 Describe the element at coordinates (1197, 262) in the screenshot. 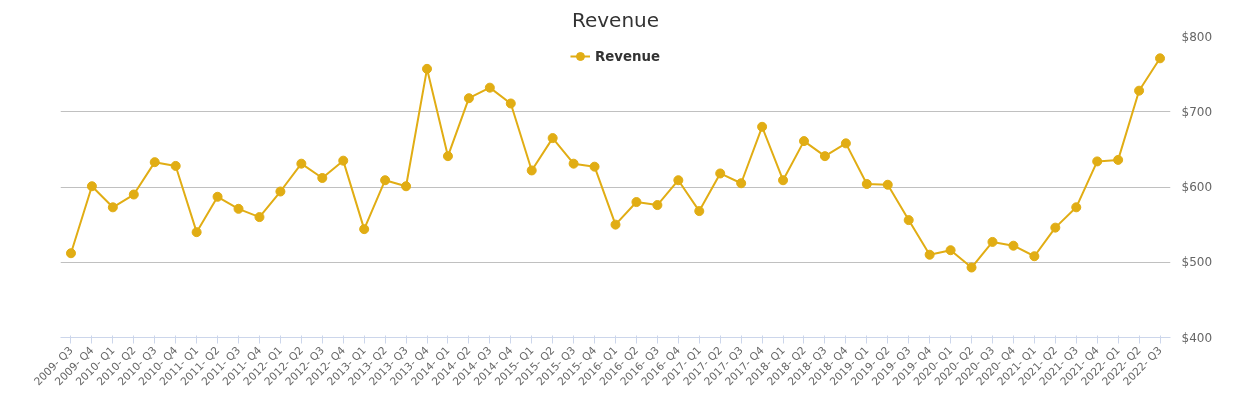

I see `y-tick-label: $500` at that location.